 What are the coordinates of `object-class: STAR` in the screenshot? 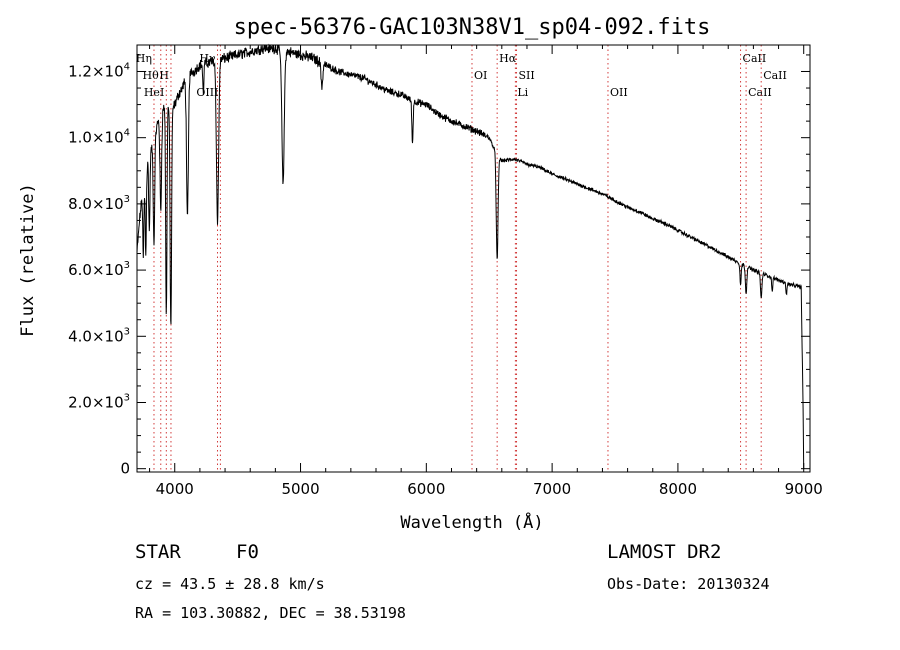 It's located at (158, 552).